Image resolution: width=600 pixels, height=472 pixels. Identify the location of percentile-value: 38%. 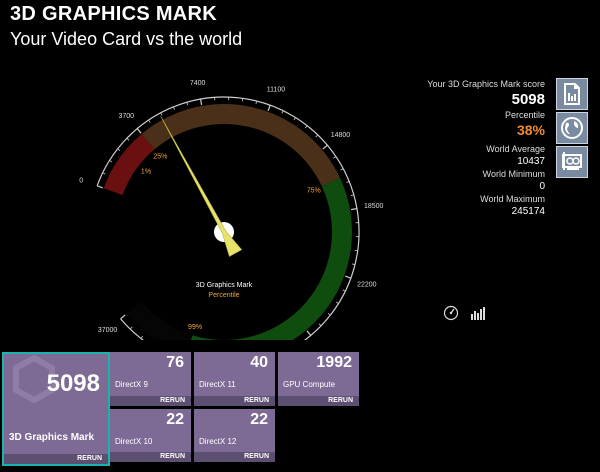
(530, 130).